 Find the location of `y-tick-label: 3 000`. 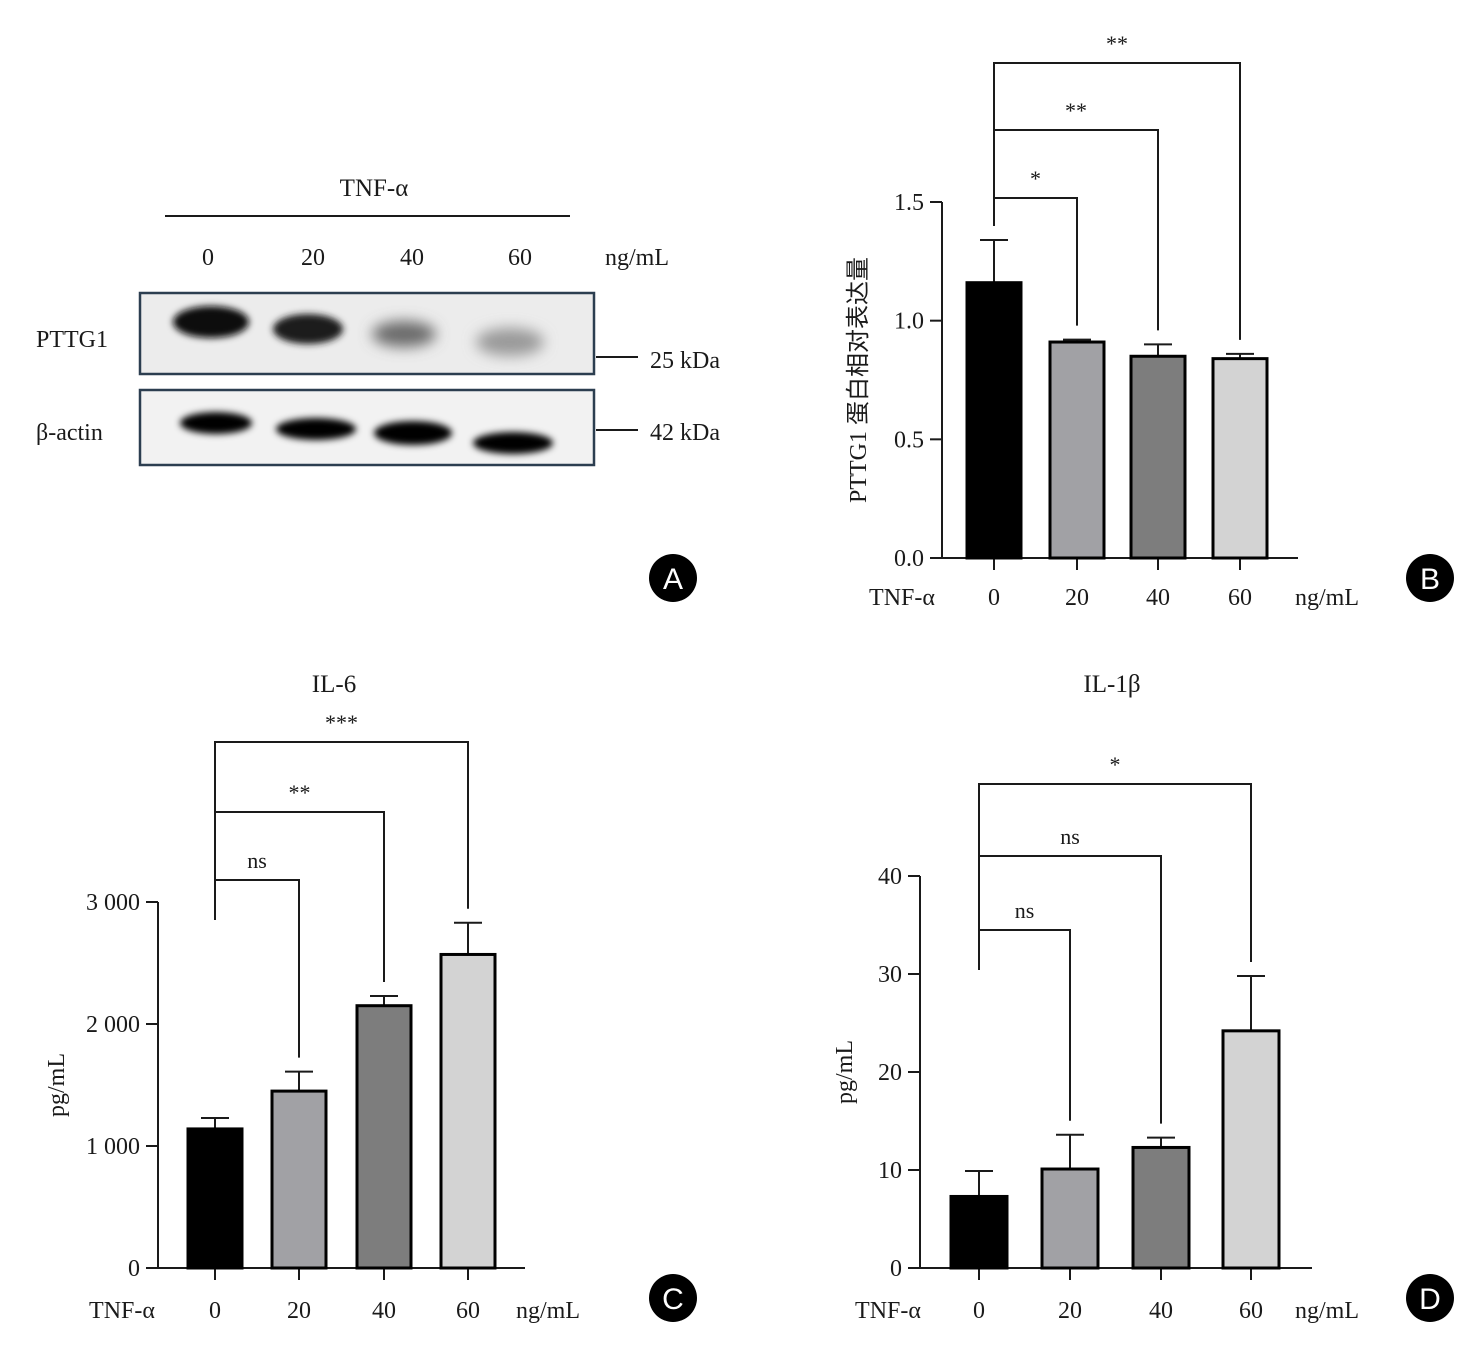

y-tick-label: 3 000 is located at coordinates (113, 903).